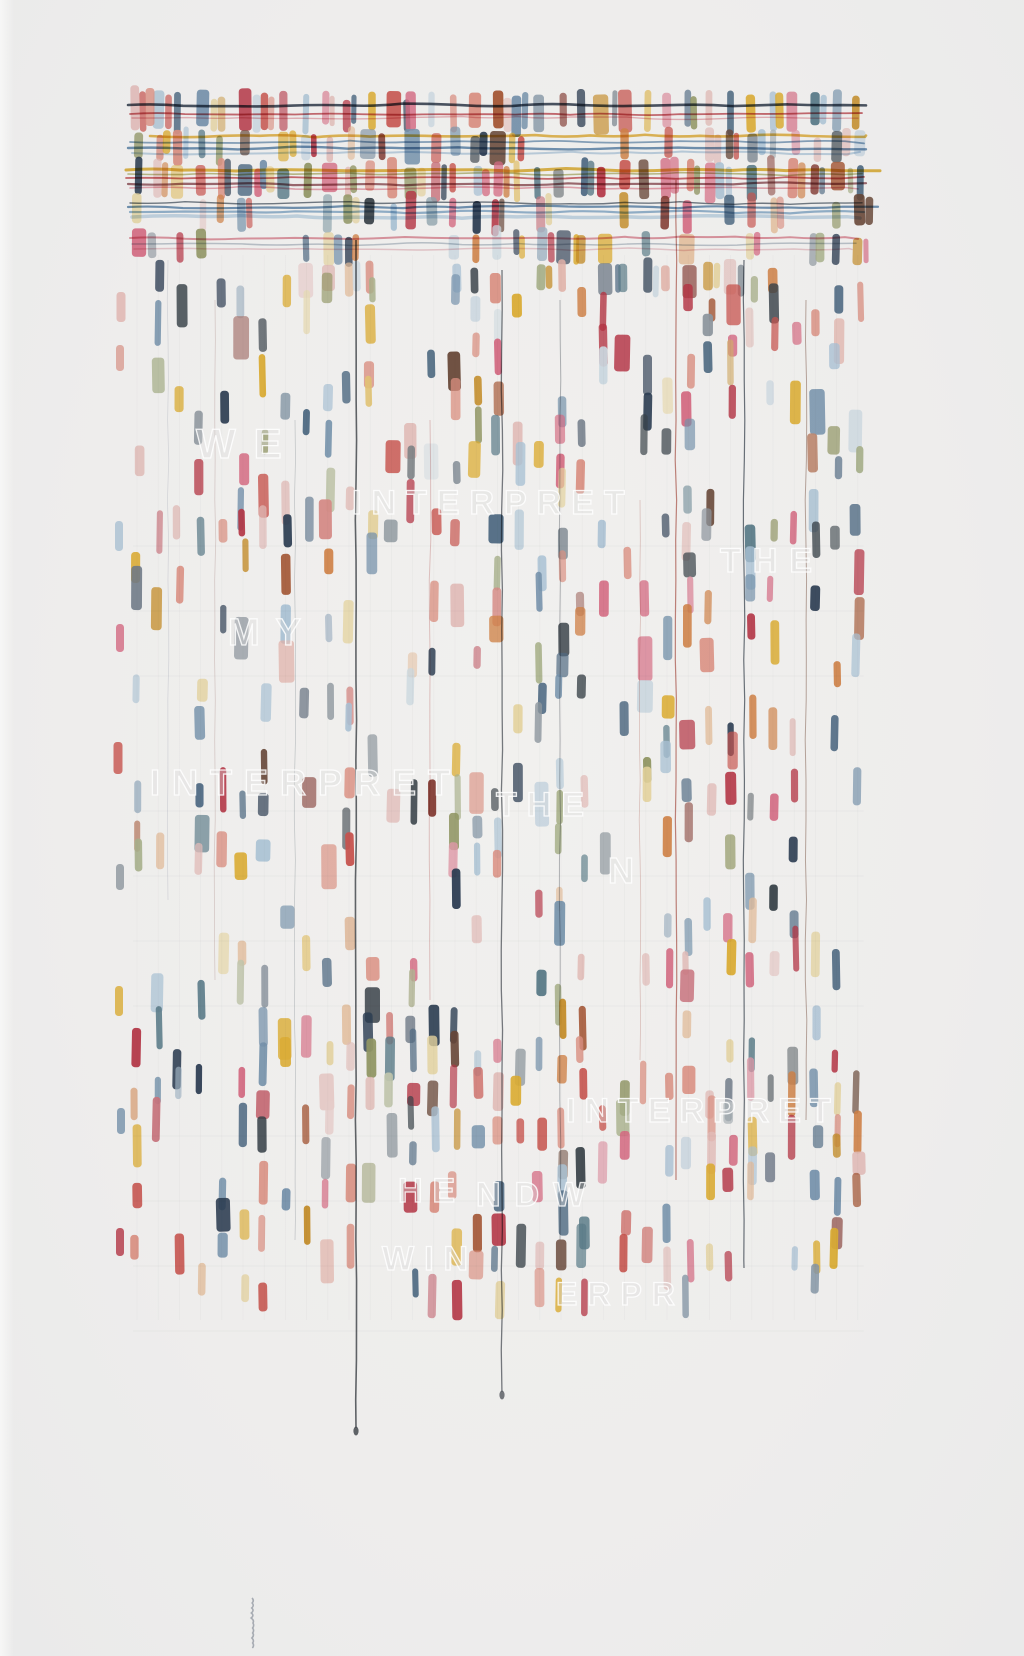  I want to click on embedded-word-10: WIN, so click(430, 1258).